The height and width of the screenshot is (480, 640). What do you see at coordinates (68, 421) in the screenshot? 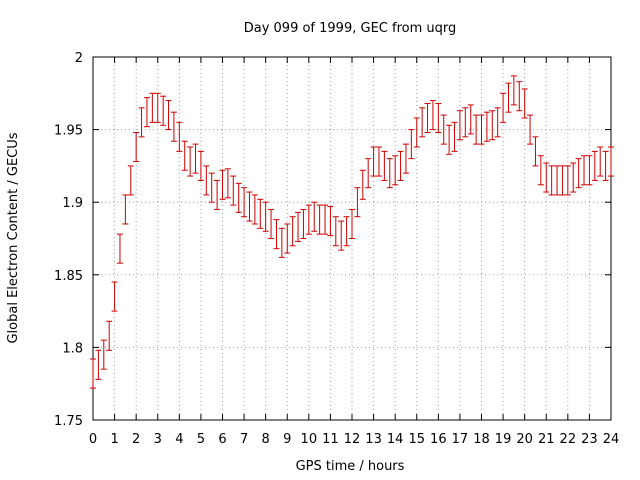
I see `y-tick-label: 1.75` at bounding box center [68, 421].